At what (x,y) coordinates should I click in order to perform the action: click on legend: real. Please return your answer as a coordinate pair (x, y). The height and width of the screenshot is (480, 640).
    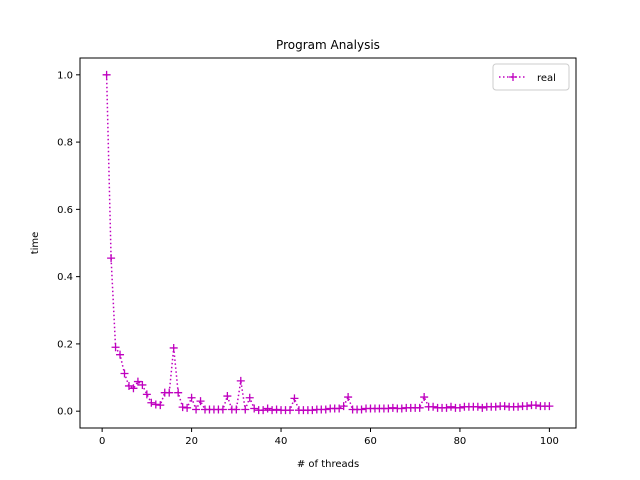
    Looking at the image, I should click on (531, 77).